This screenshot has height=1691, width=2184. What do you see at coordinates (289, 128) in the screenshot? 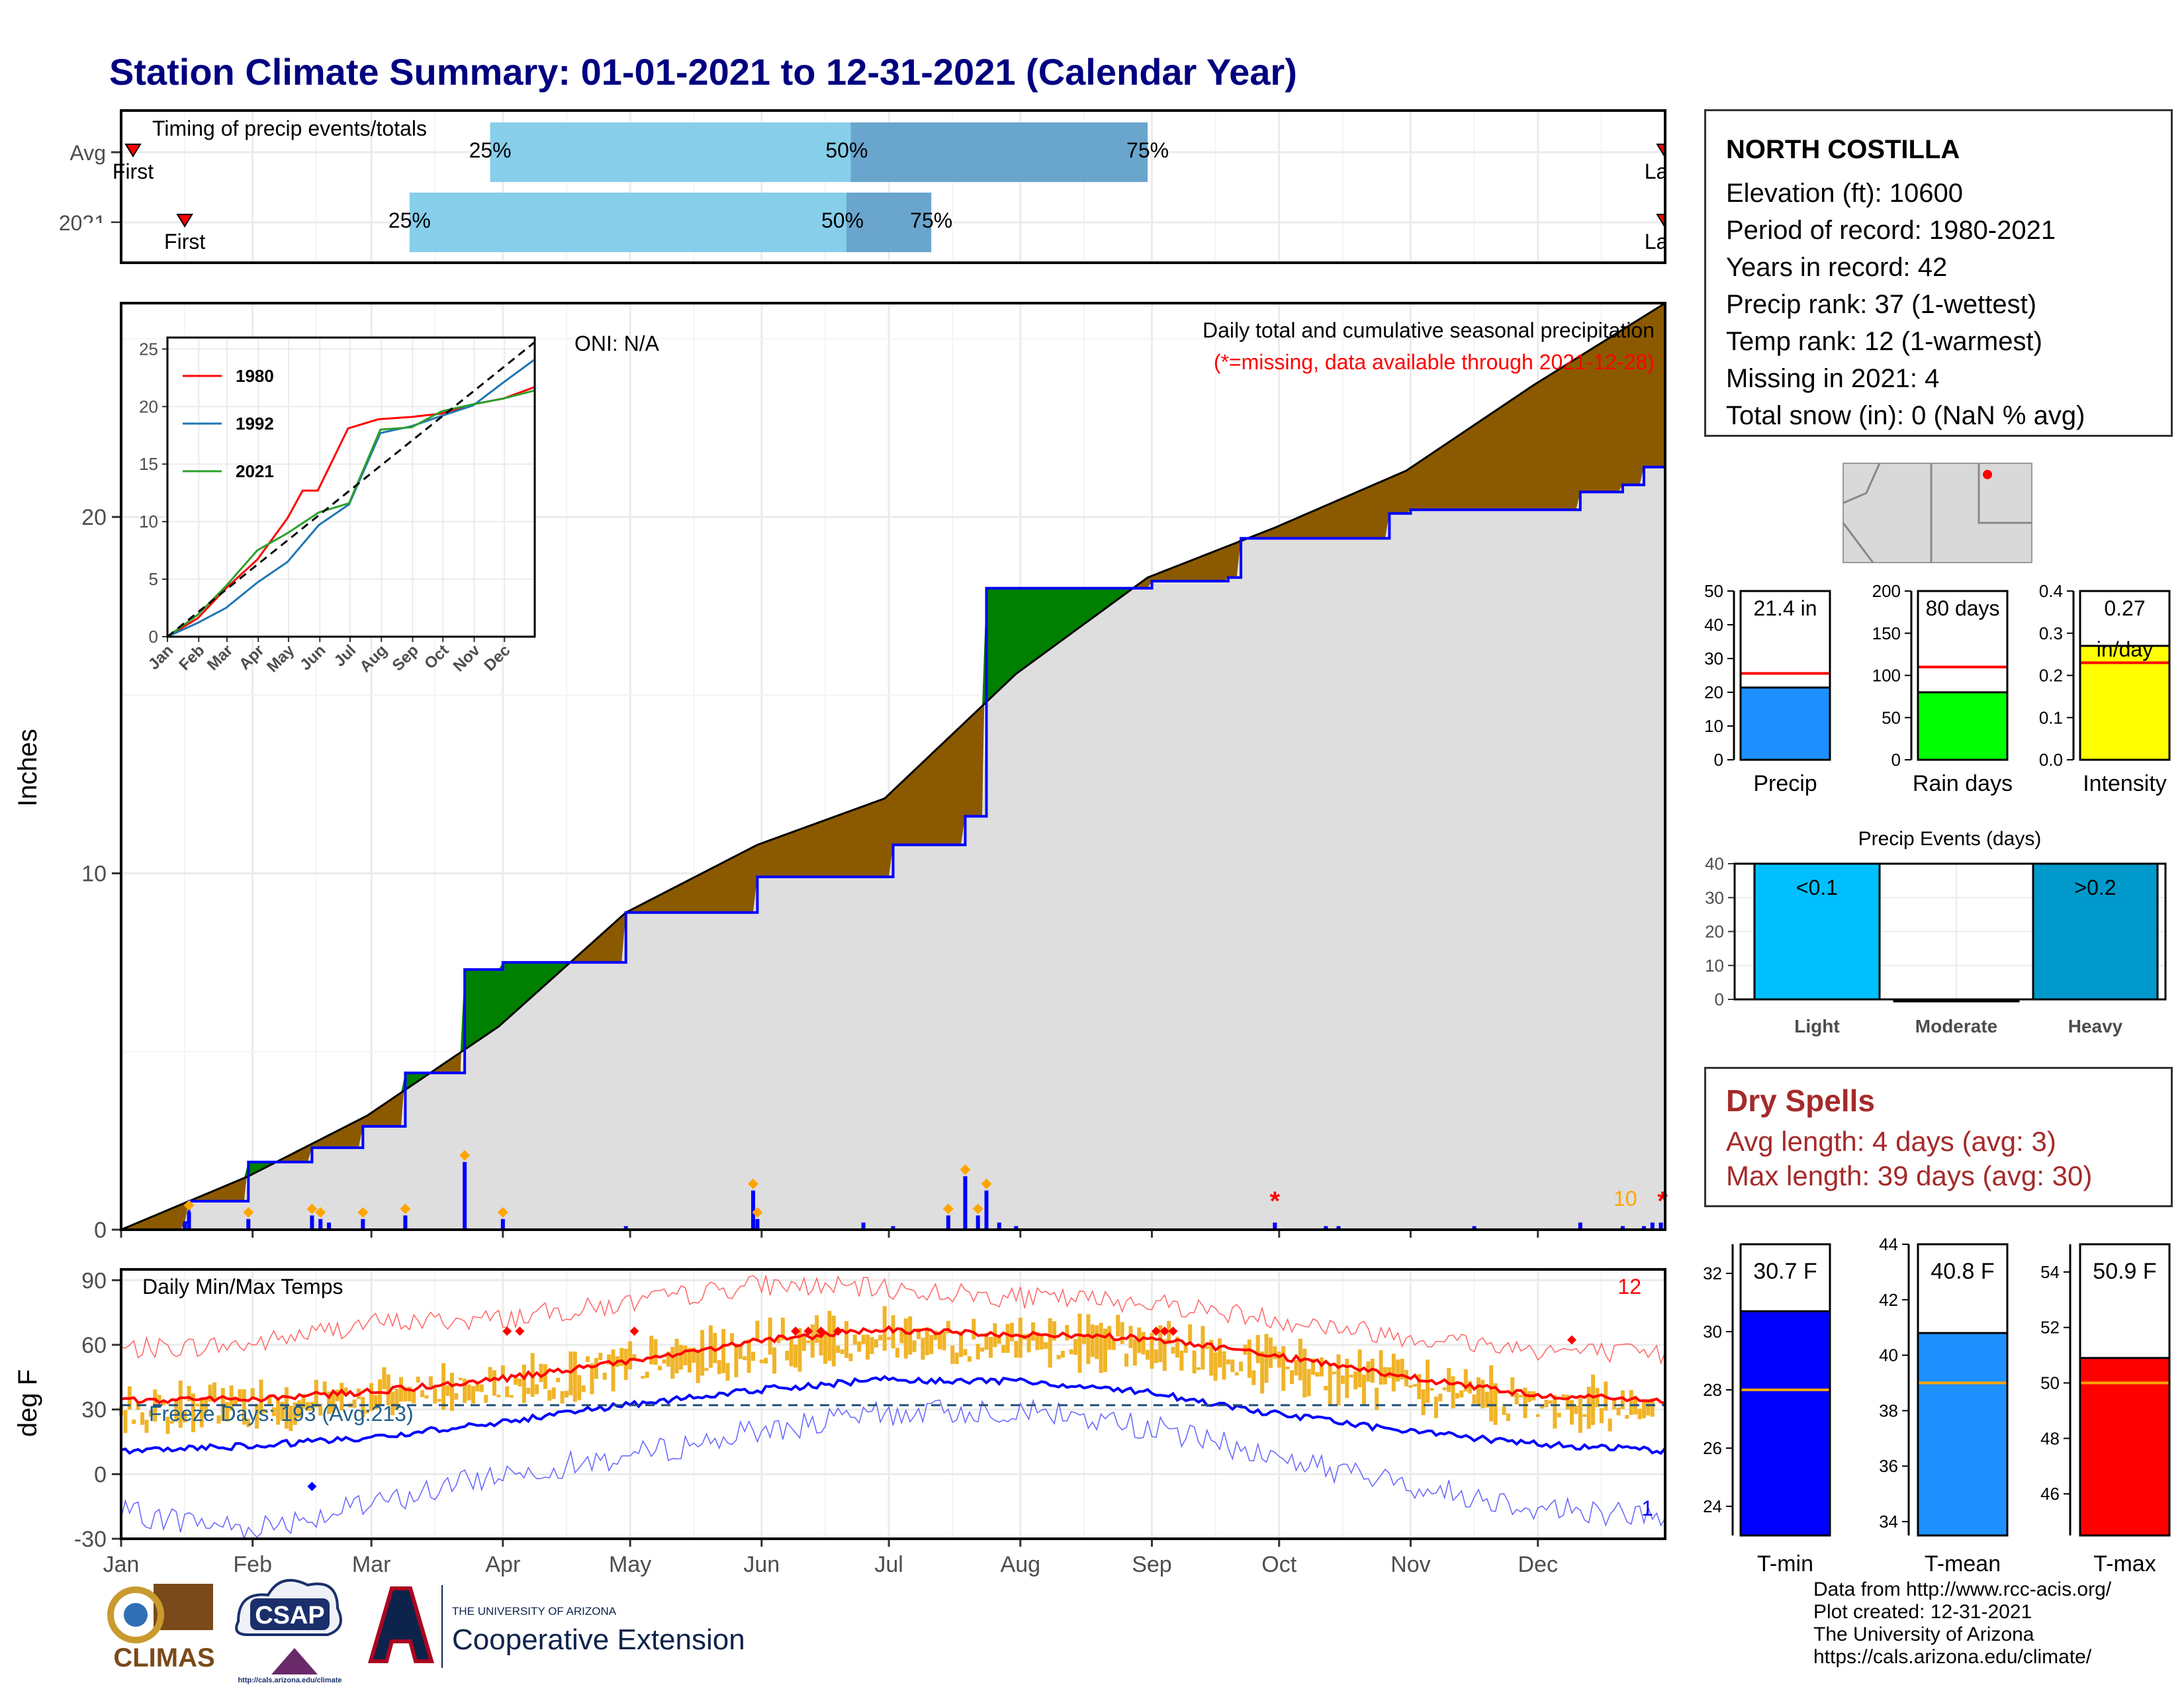
I see `timing-title: Timing of precip events/totals` at bounding box center [289, 128].